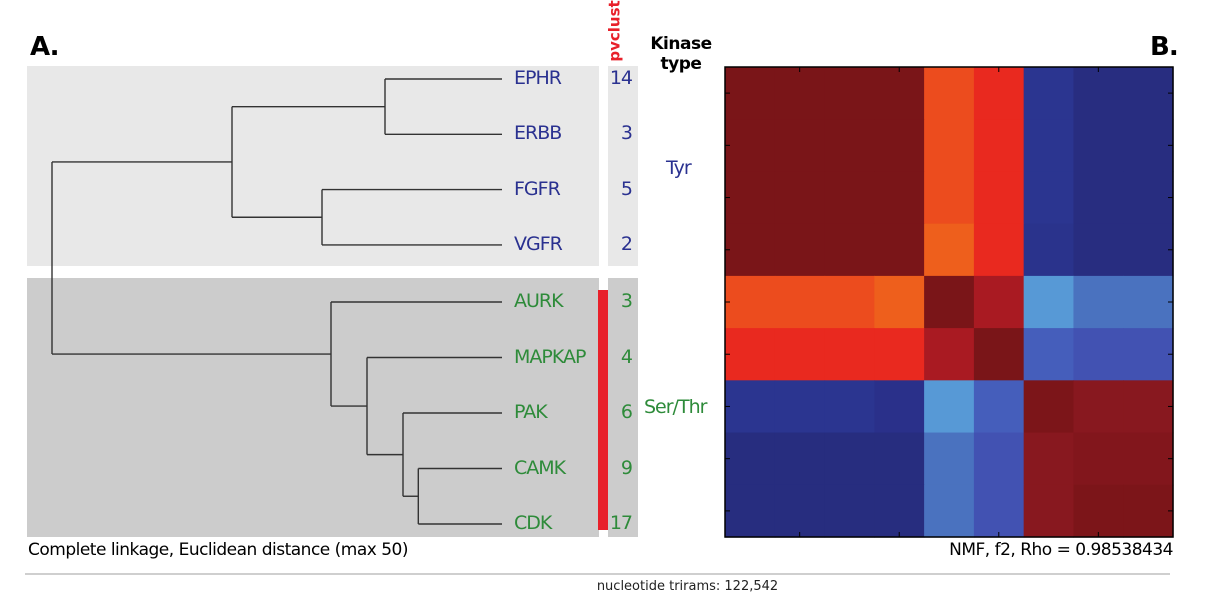  What do you see at coordinates (603, 410) in the screenshot?
I see `pvclust-significance-bar` at bounding box center [603, 410].